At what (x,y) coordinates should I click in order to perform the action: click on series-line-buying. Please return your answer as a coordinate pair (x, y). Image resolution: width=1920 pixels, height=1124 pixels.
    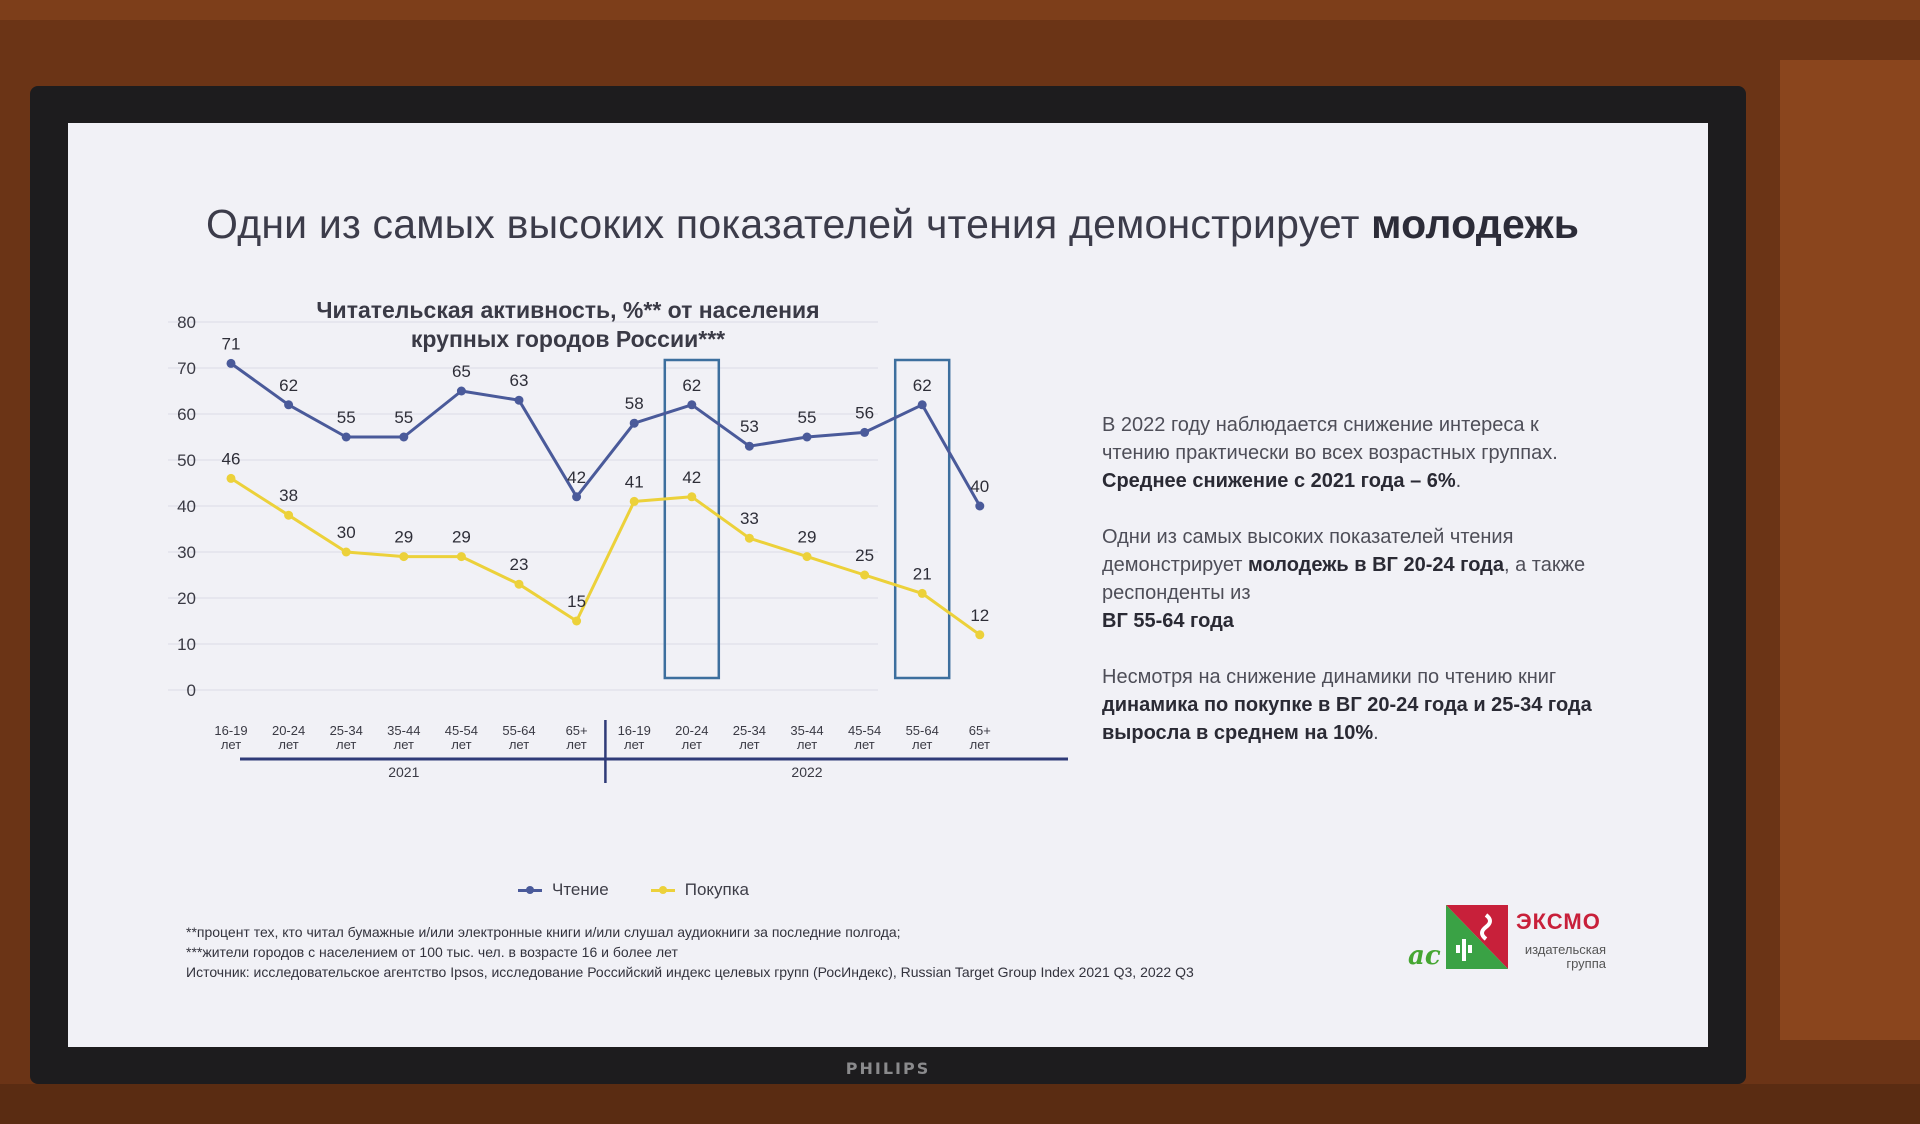
    Looking at the image, I should click on (605, 557).